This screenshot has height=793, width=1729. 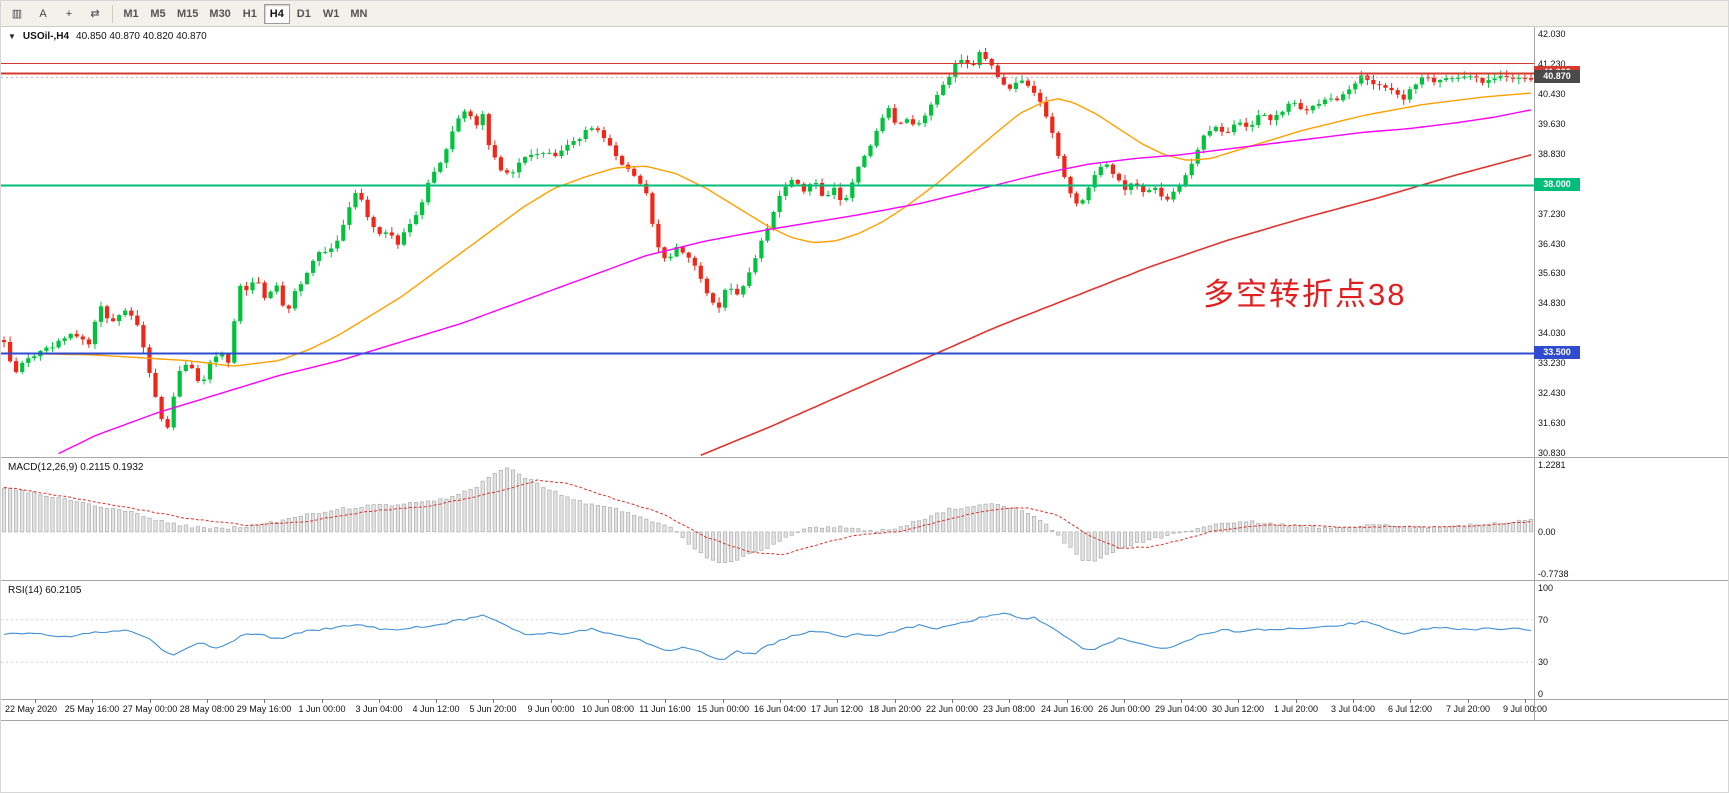 What do you see at coordinates (1410, 709) in the screenshot?
I see `time-axis-label: 6 Jul 12:00` at bounding box center [1410, 709].